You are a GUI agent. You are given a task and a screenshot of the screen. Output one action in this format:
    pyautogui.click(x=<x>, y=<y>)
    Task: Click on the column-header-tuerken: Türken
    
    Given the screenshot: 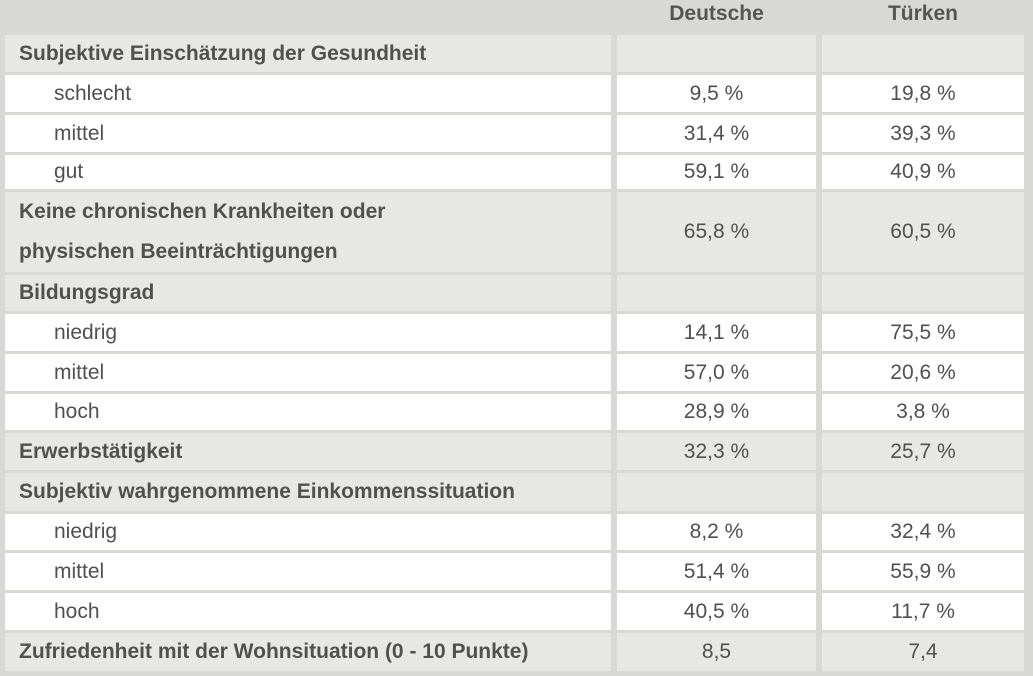 What is the action you would take?
    pyautogui.click(x=922, y=13)
    